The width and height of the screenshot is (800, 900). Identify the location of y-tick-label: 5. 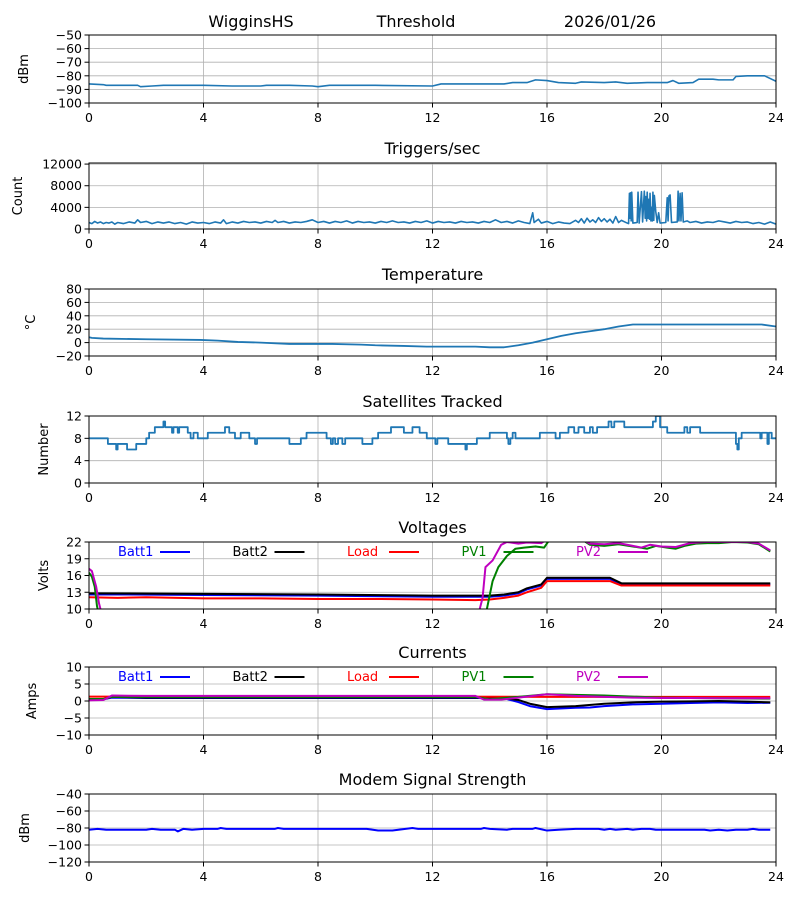
(78, 684).